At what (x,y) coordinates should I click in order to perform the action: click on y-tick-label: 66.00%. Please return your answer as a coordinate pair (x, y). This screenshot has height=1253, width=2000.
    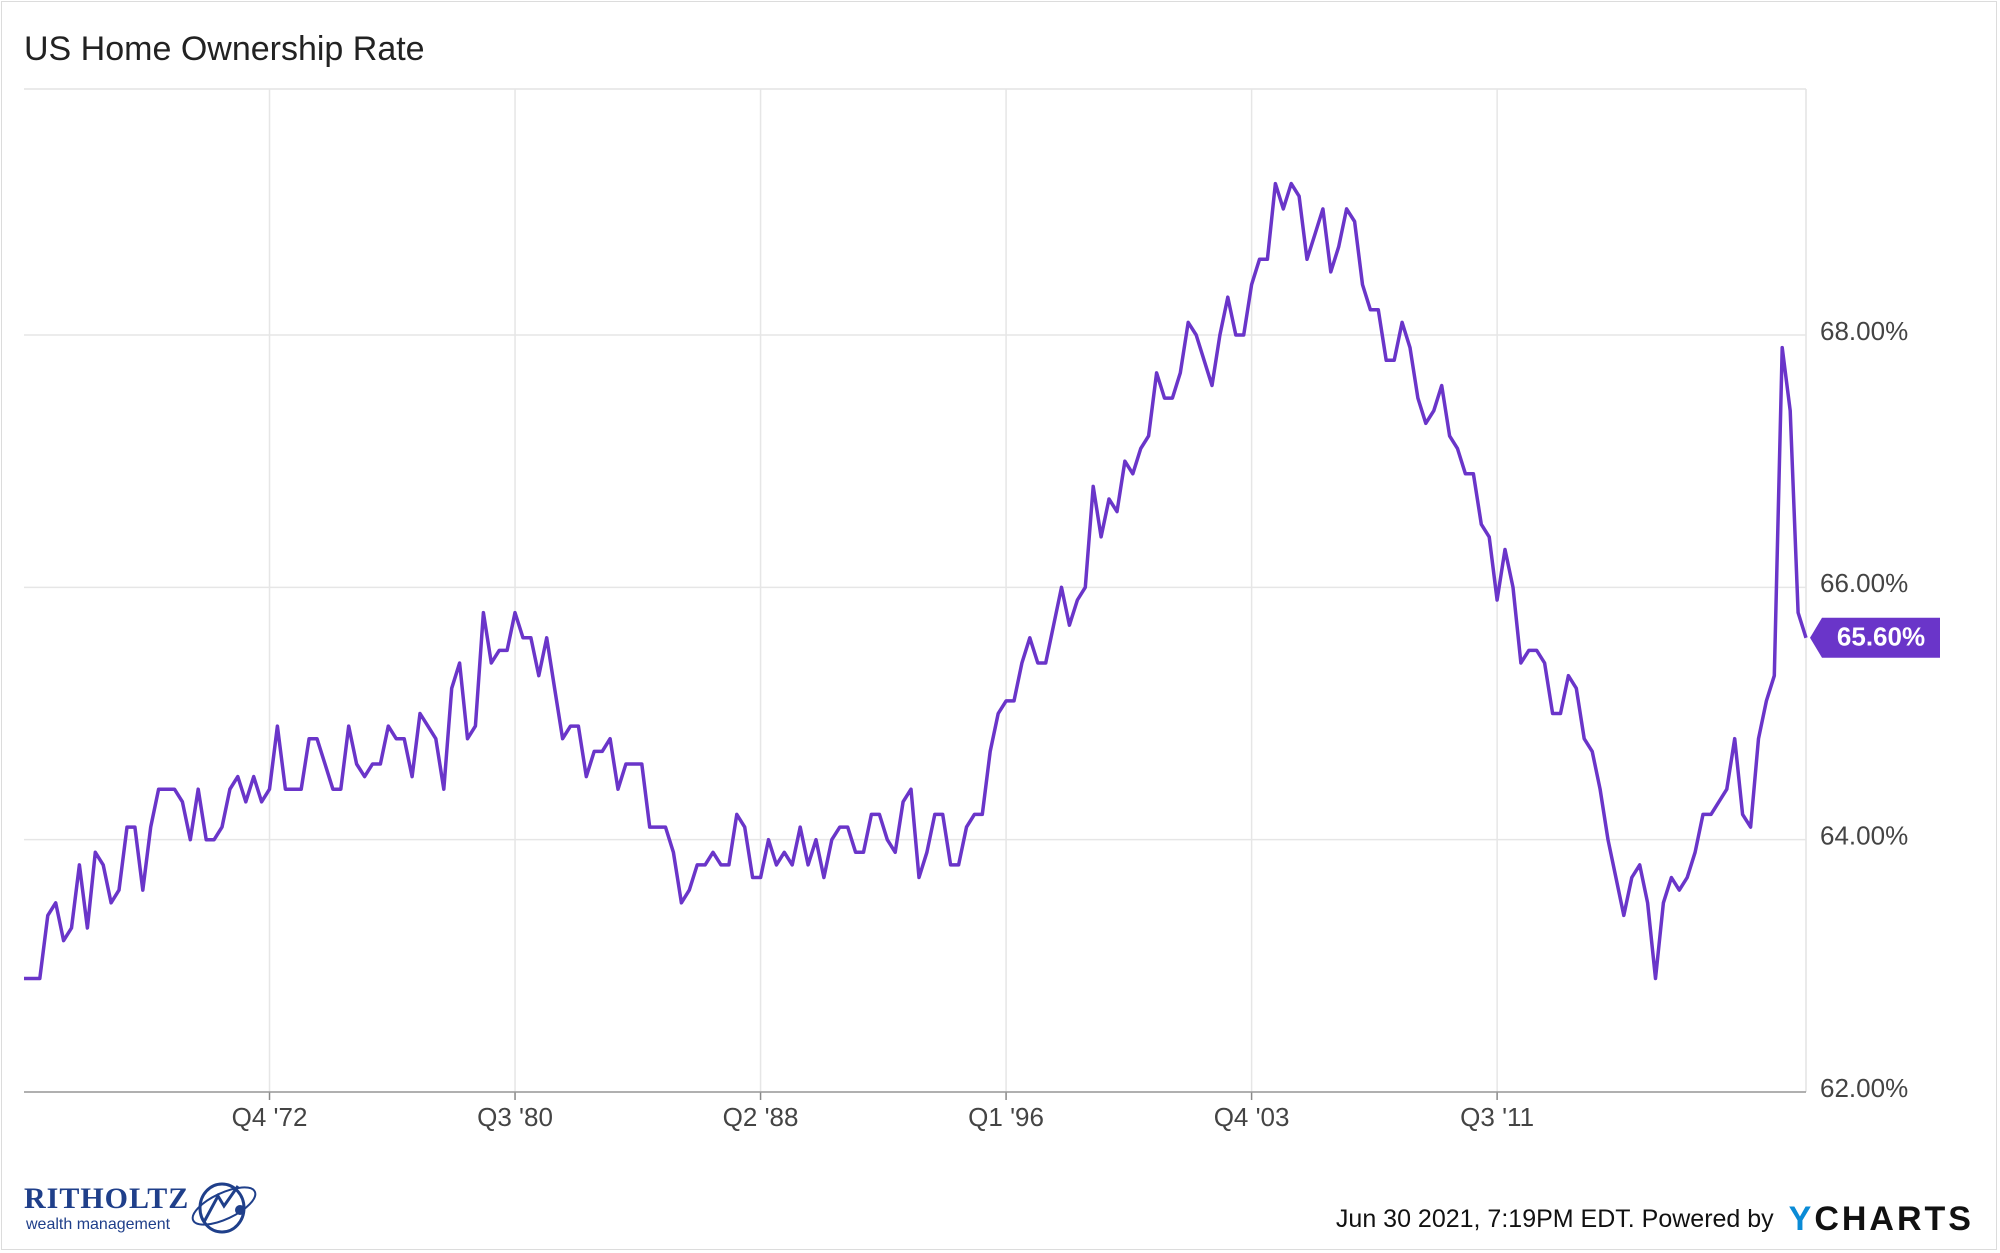
    Looking at the image, I should click on (1864, 583).